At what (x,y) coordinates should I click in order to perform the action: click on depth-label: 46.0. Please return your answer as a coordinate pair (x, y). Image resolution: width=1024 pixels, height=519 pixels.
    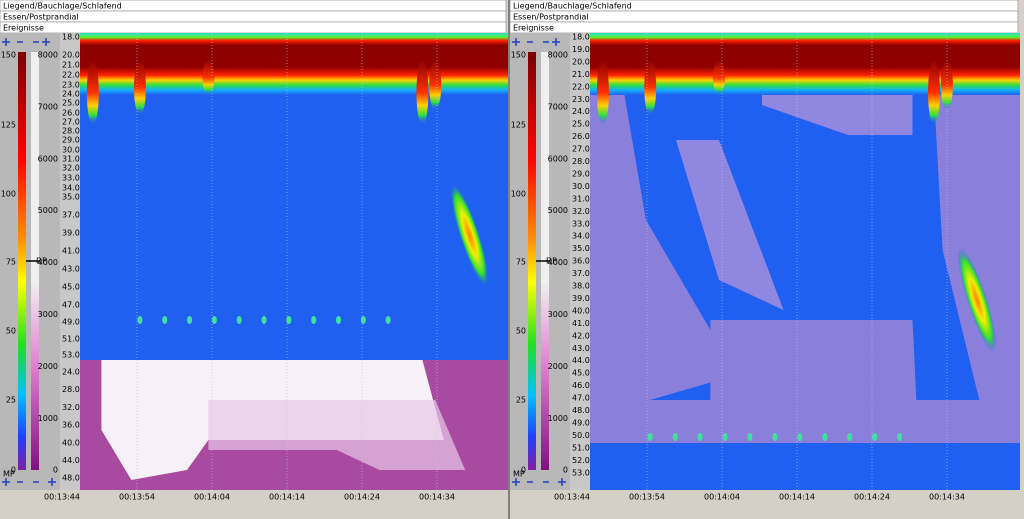
    Looking at the image, I should click on (581, 385).